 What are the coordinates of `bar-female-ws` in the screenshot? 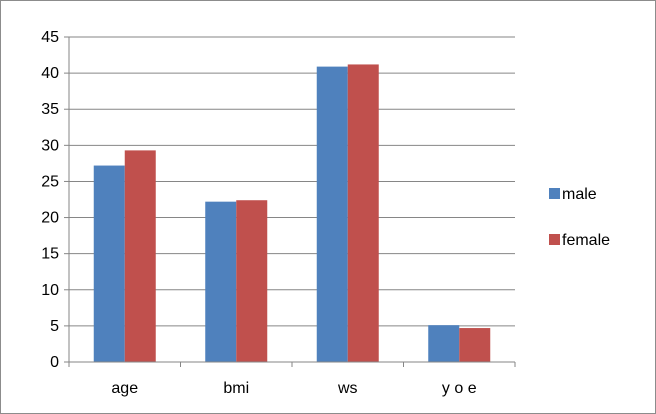 It's located at (363, 213).